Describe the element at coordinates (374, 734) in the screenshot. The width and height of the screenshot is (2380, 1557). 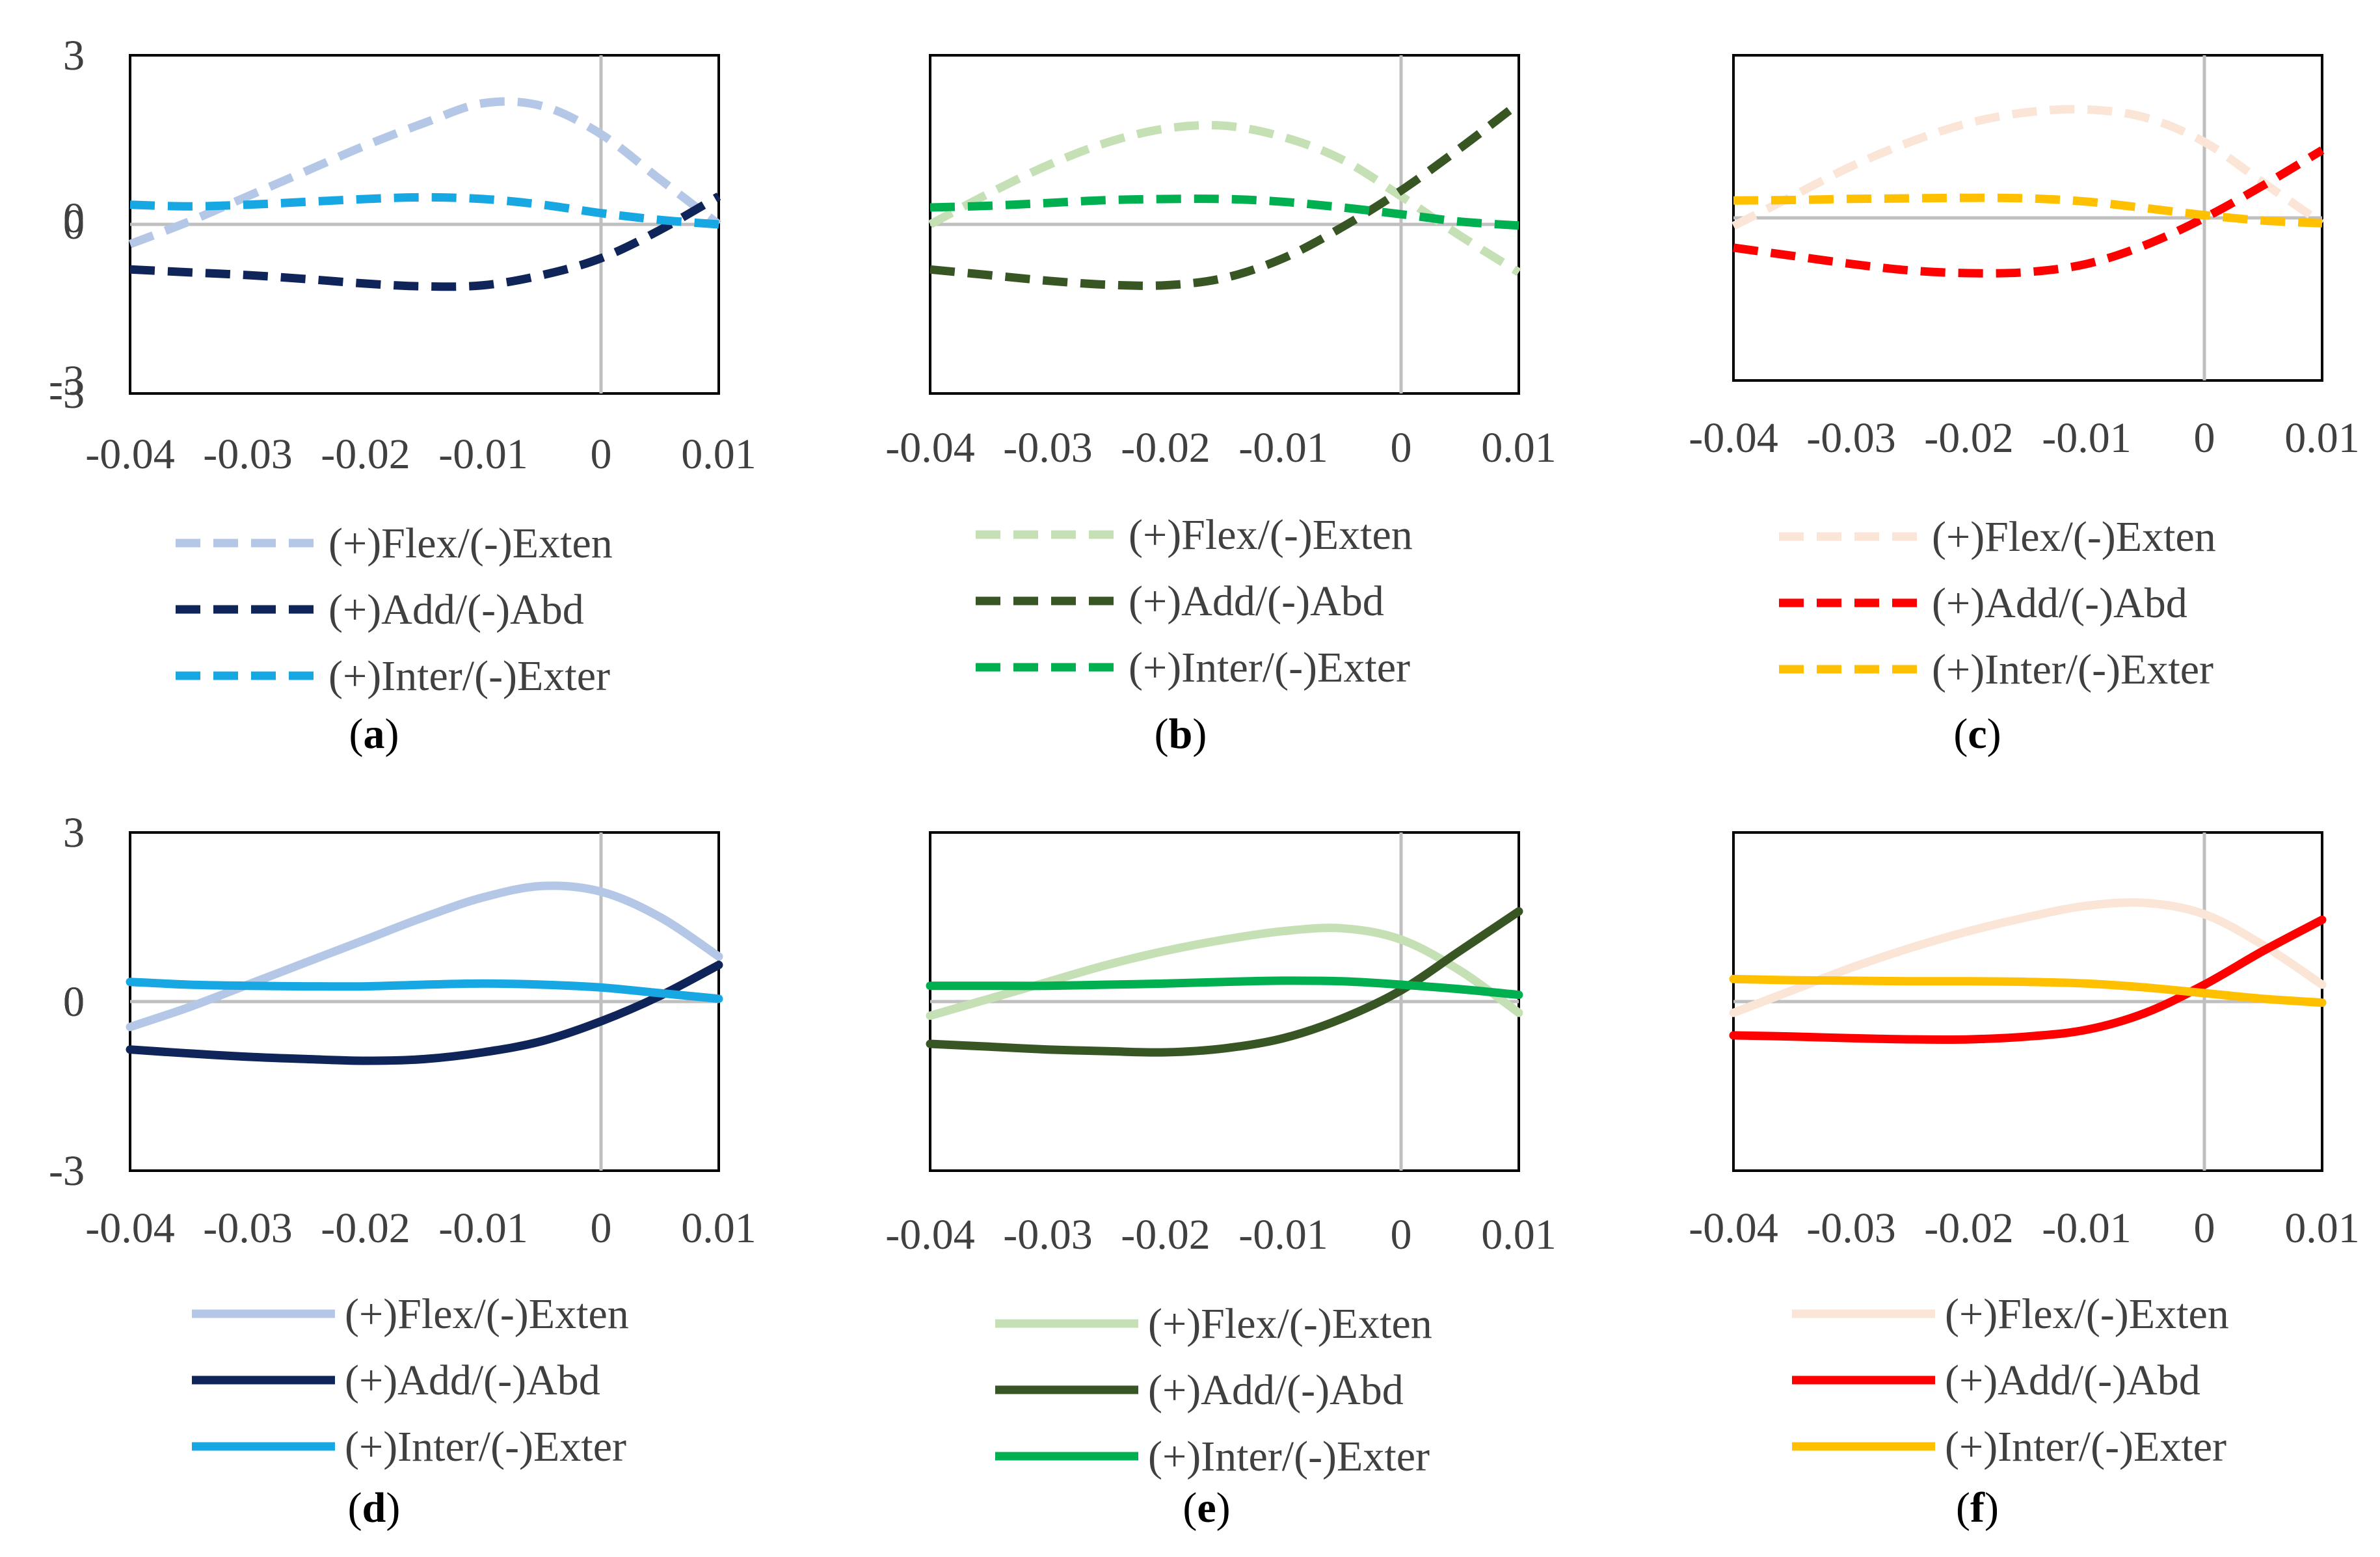
I see `panel-caption: (a)` at that location.